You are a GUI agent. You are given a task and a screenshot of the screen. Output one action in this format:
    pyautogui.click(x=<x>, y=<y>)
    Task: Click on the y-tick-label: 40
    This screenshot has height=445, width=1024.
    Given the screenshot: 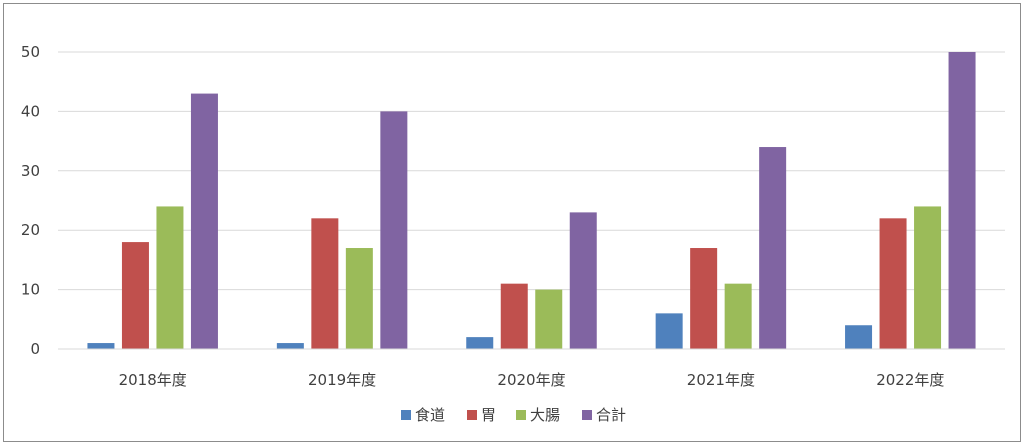 What is the action you would take?
    pyautogui.click(x=30, y=111)
    